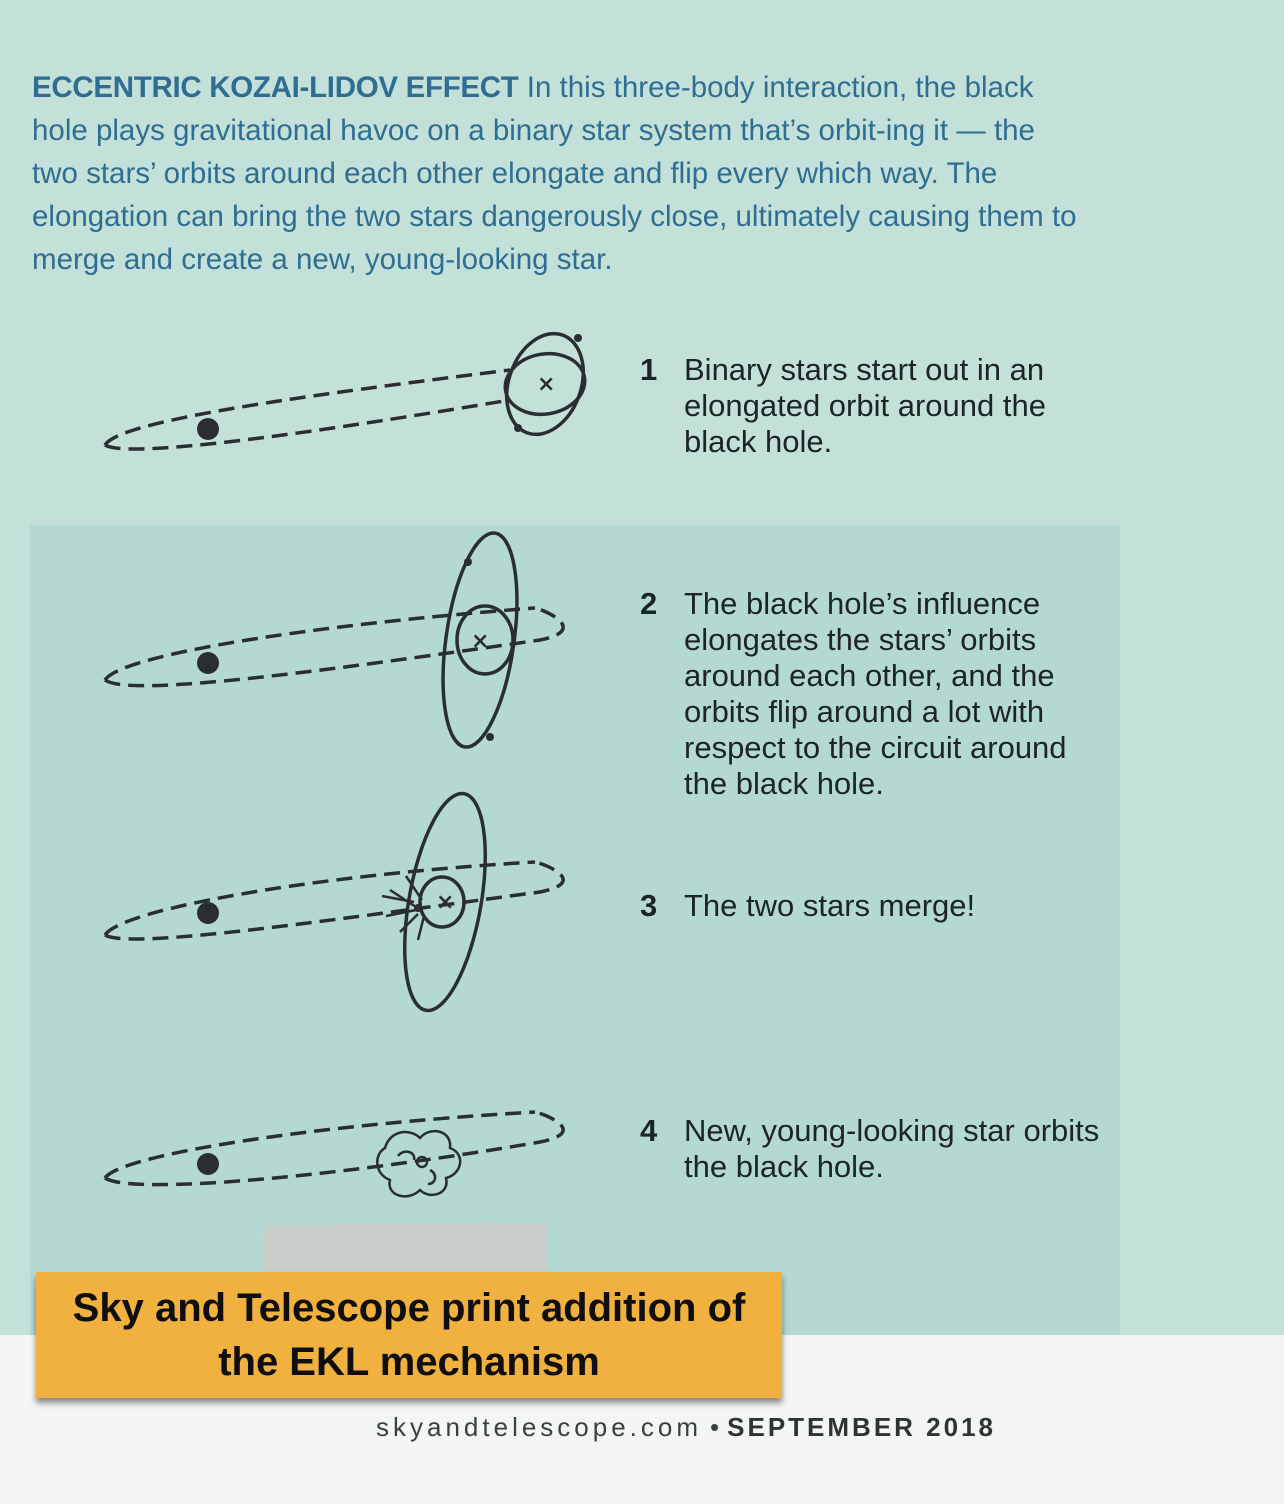  Describe the element at coordinates (830, 905) in the screenshot. I see `step-text: The two stars merge!` at that location.